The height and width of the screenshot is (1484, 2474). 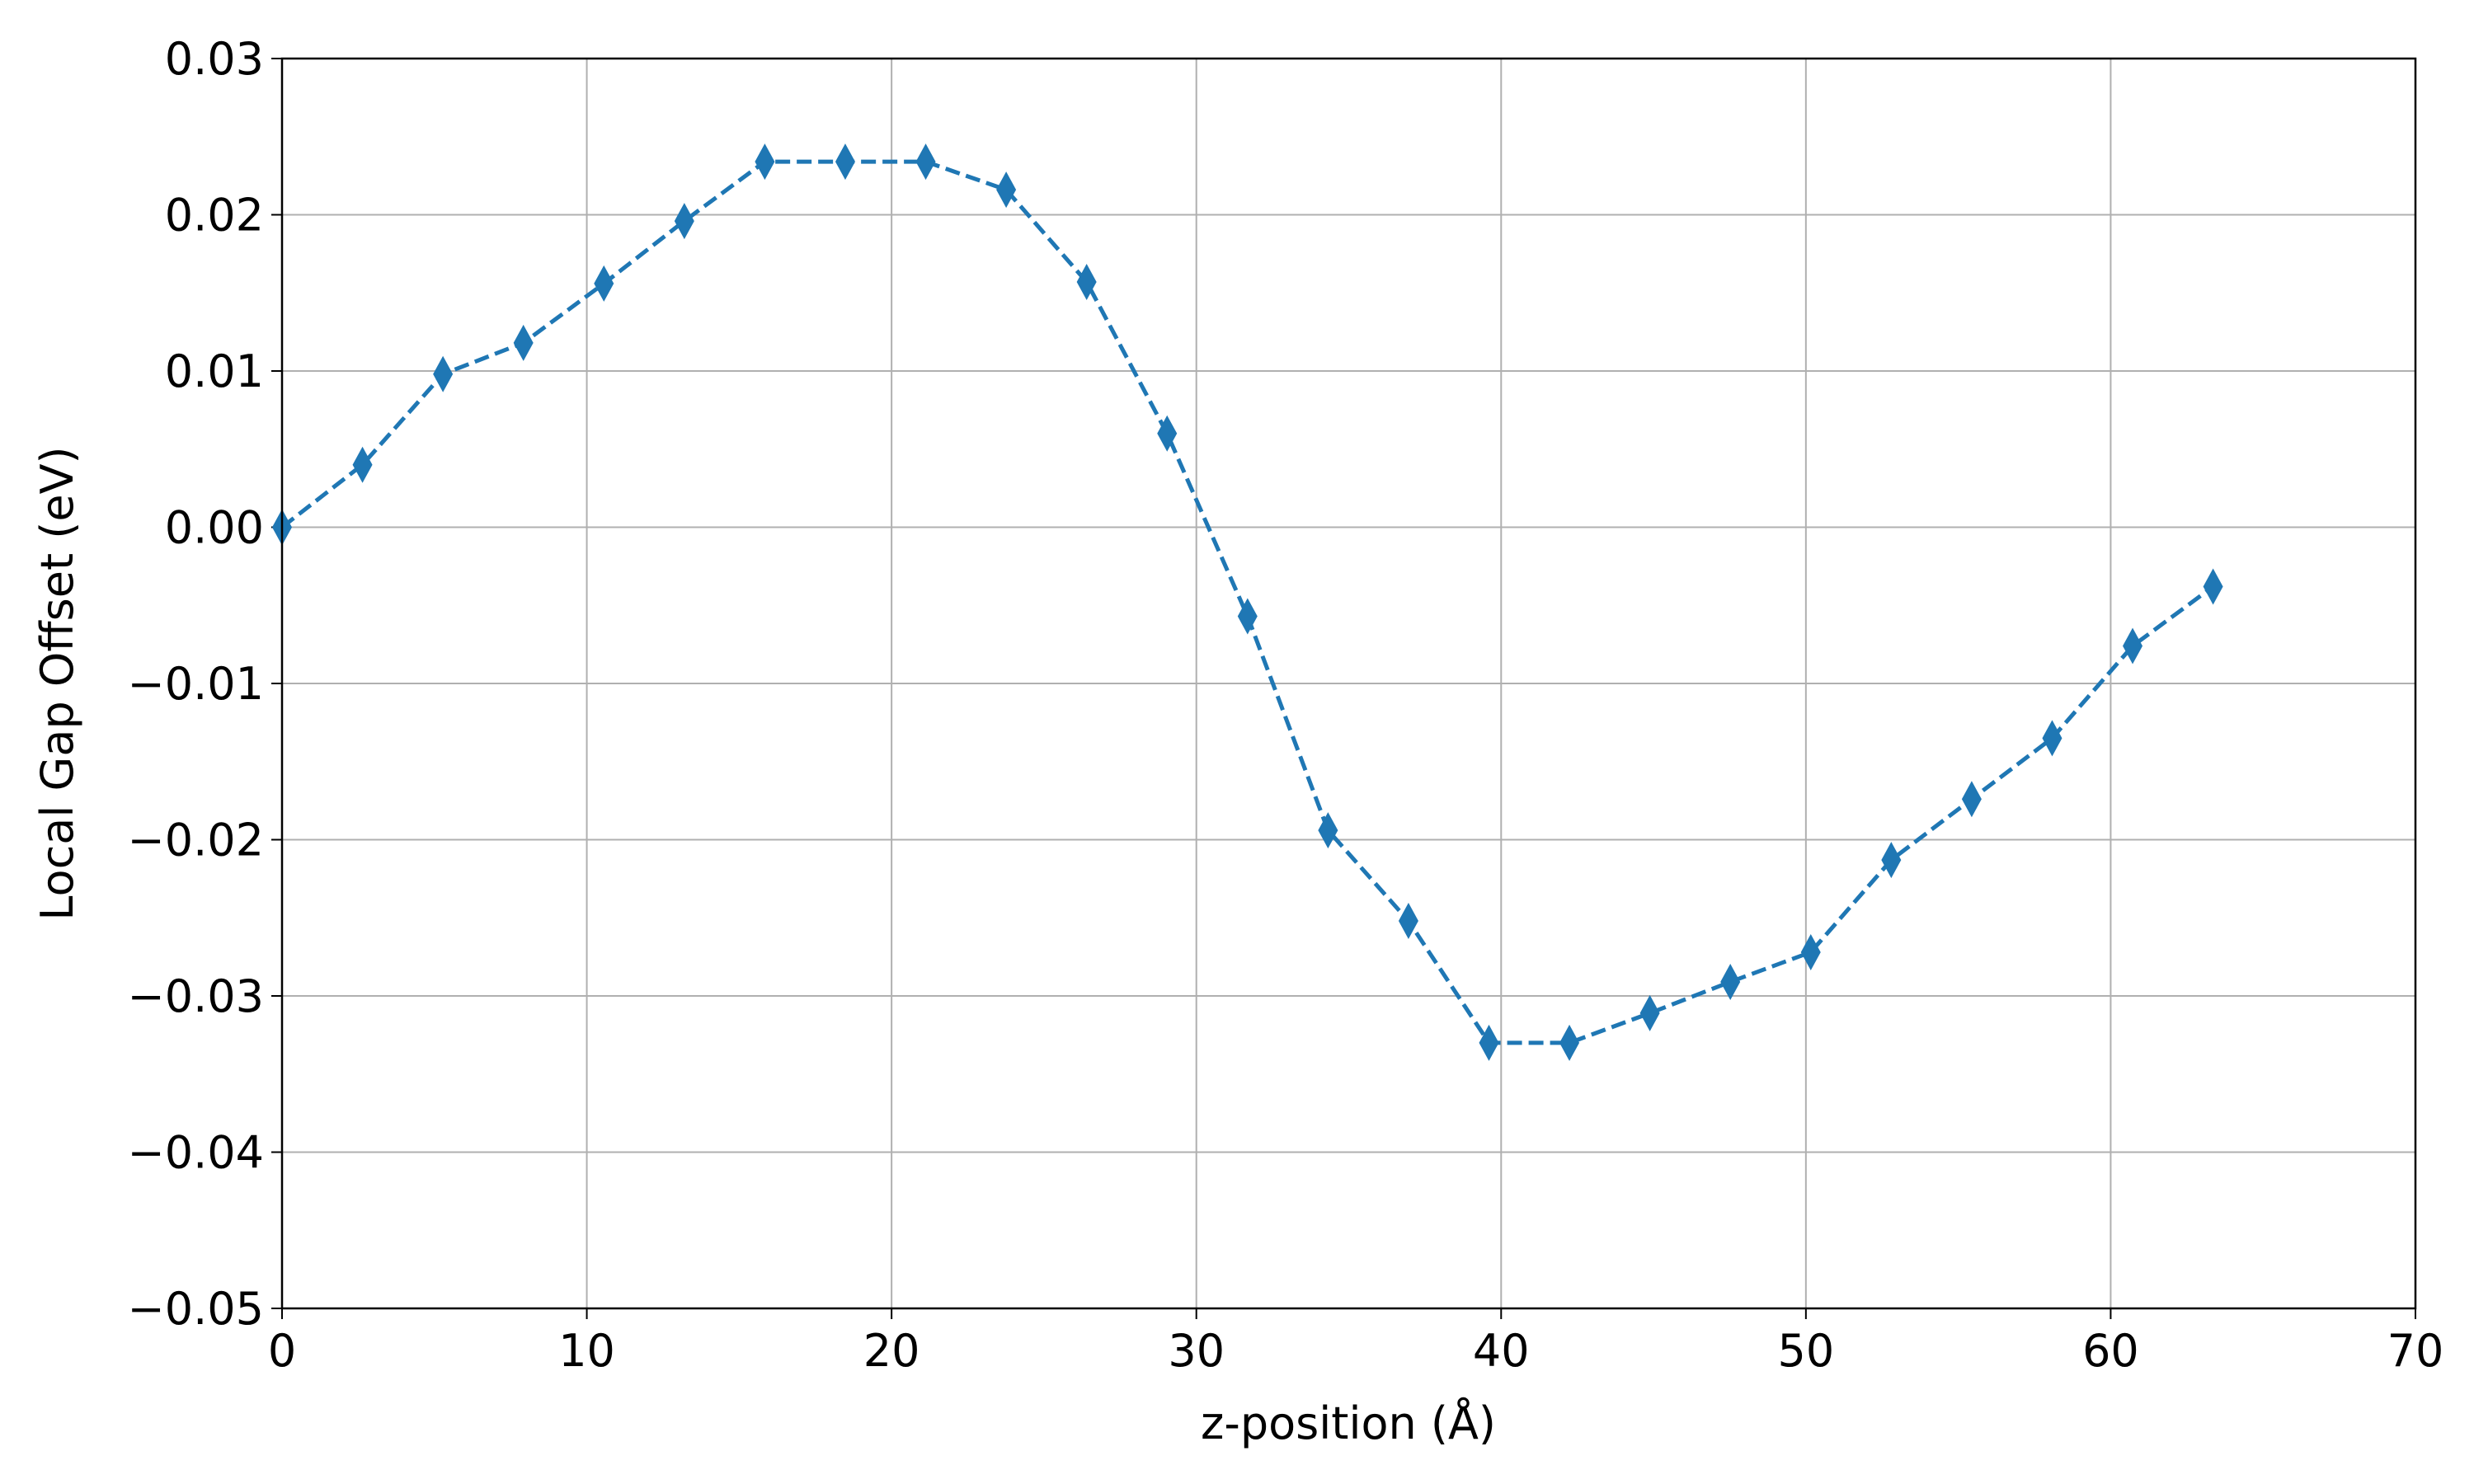 I want to click on x-tick-label: 0, so click(x=282, y=1351).